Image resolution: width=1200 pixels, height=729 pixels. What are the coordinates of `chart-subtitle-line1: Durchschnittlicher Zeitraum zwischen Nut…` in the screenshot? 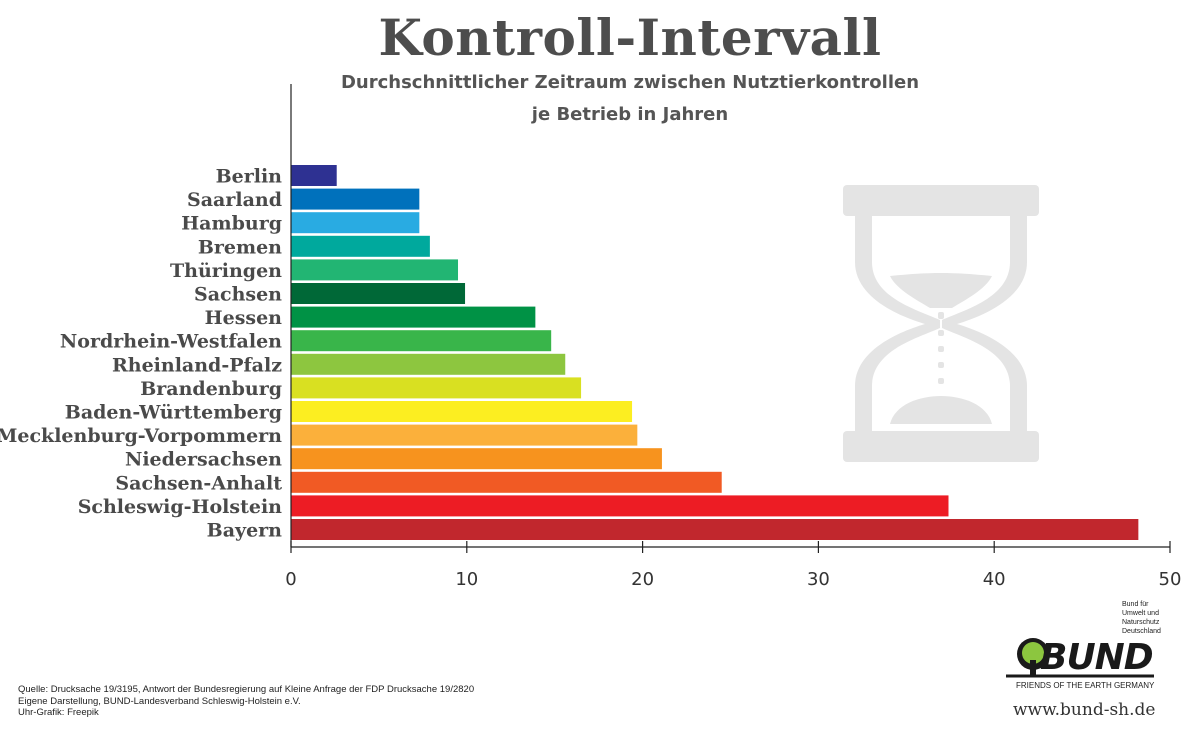 It's located at (630, 82).